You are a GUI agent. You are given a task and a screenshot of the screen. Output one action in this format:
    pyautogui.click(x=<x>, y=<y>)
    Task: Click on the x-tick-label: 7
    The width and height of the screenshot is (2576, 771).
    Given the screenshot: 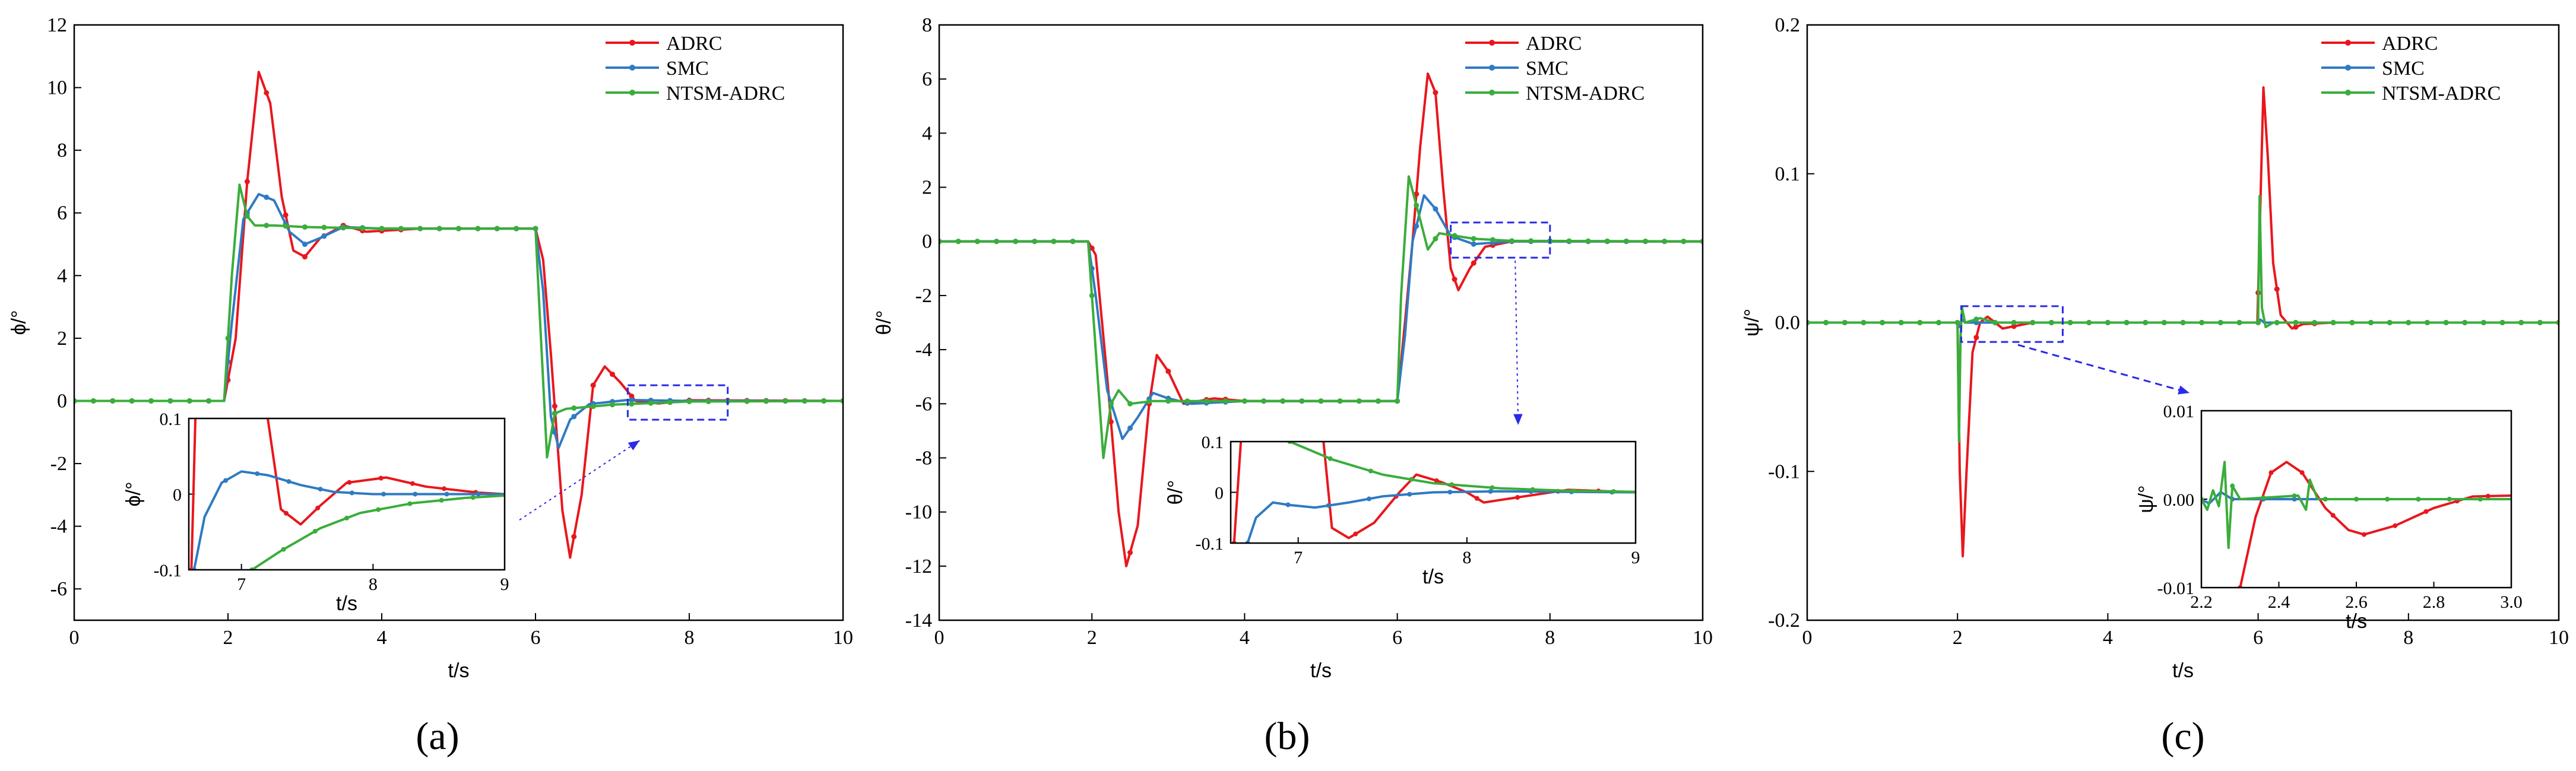 What is the action you would take?
    pyautogui.click(x=242, y=584)
    